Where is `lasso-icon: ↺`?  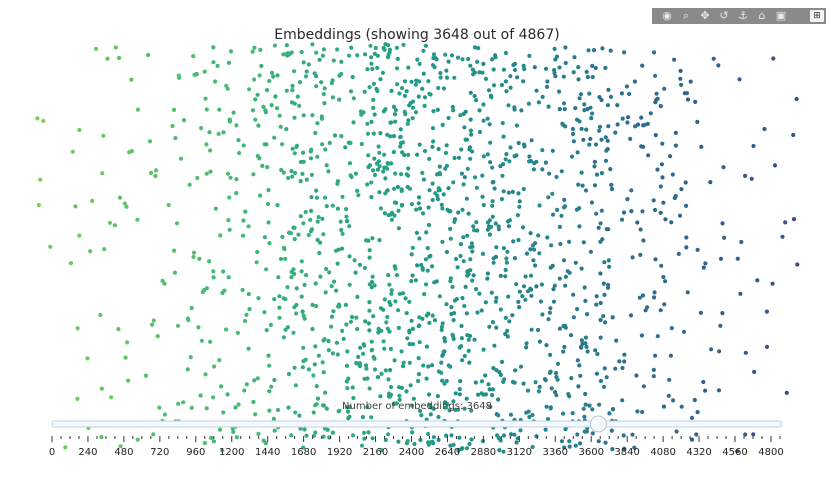
lasso-icon: ↺ is located at coordinates (724, 15).